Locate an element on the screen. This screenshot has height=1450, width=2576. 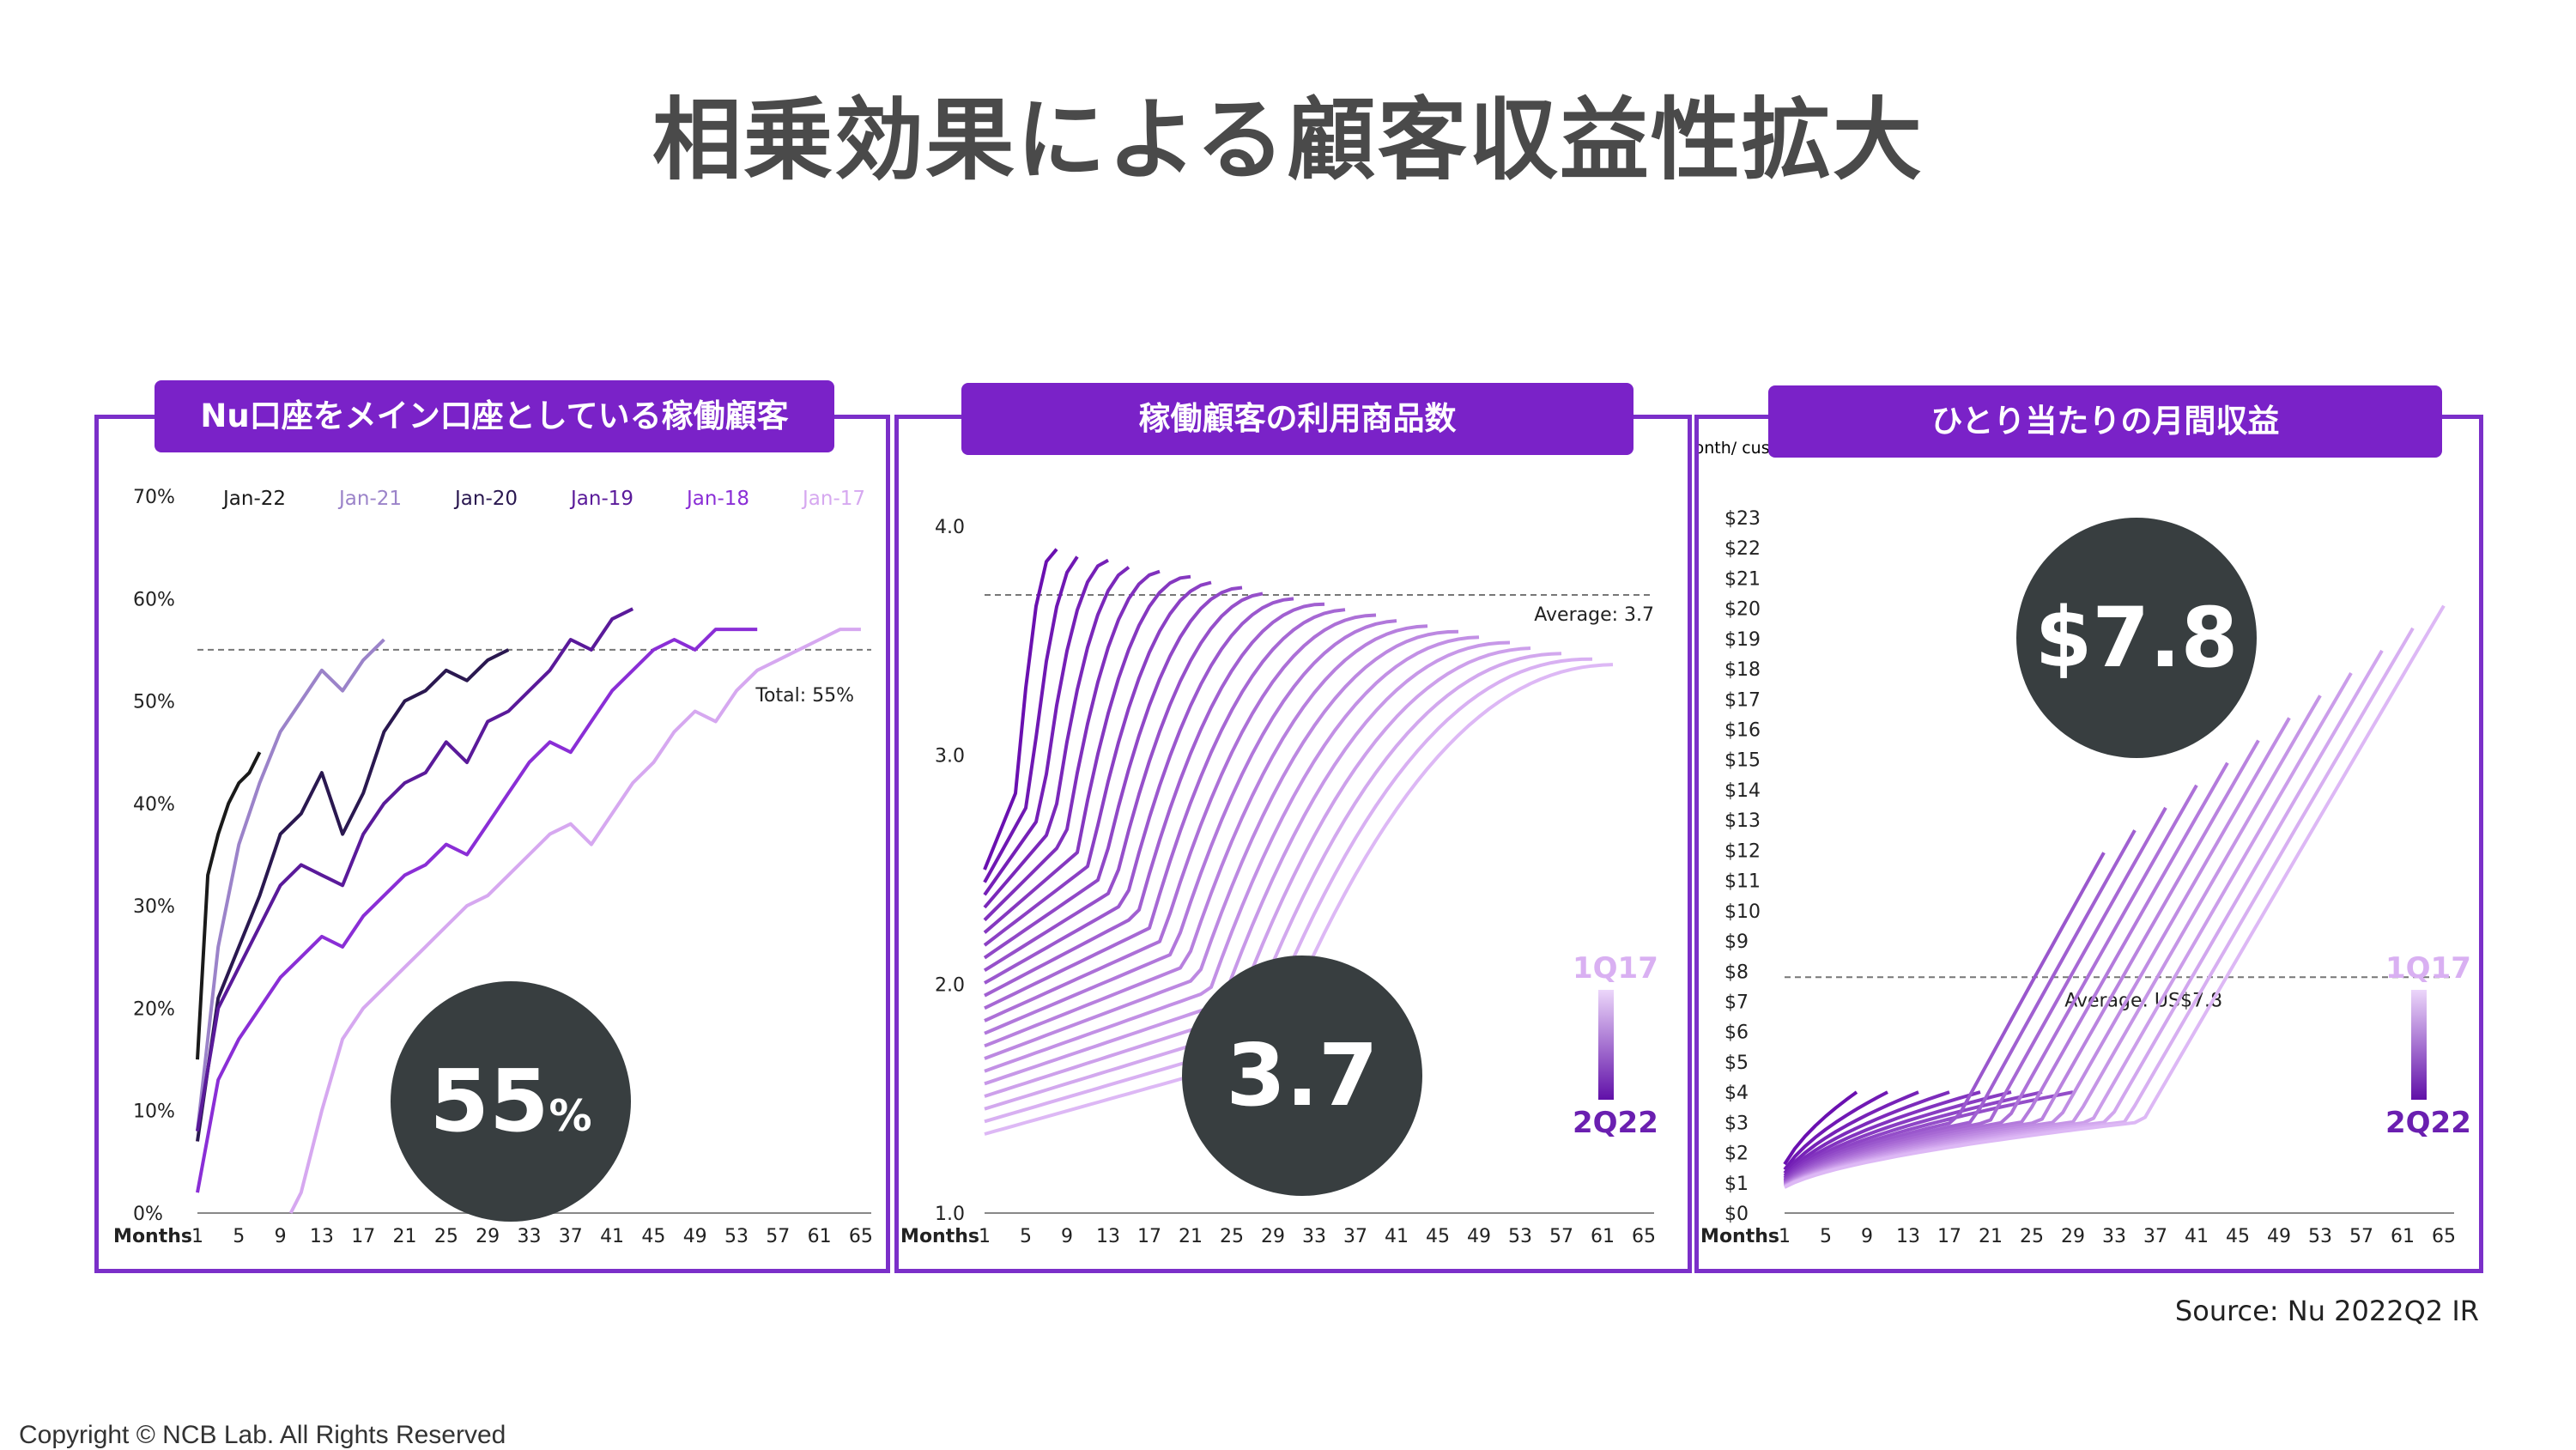
x-tick-label: 45 is located at coordinates (2238, 1237).